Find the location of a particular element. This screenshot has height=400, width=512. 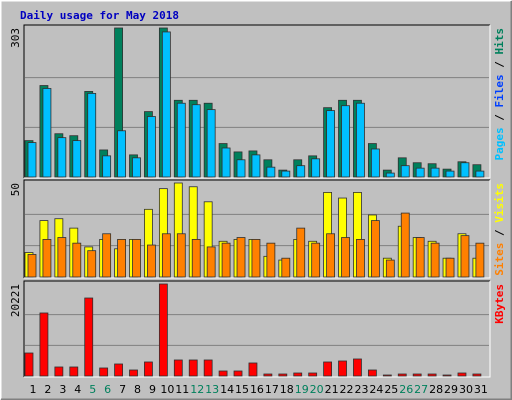

x-tick-label: 21 is located at coordinates (332, 389).